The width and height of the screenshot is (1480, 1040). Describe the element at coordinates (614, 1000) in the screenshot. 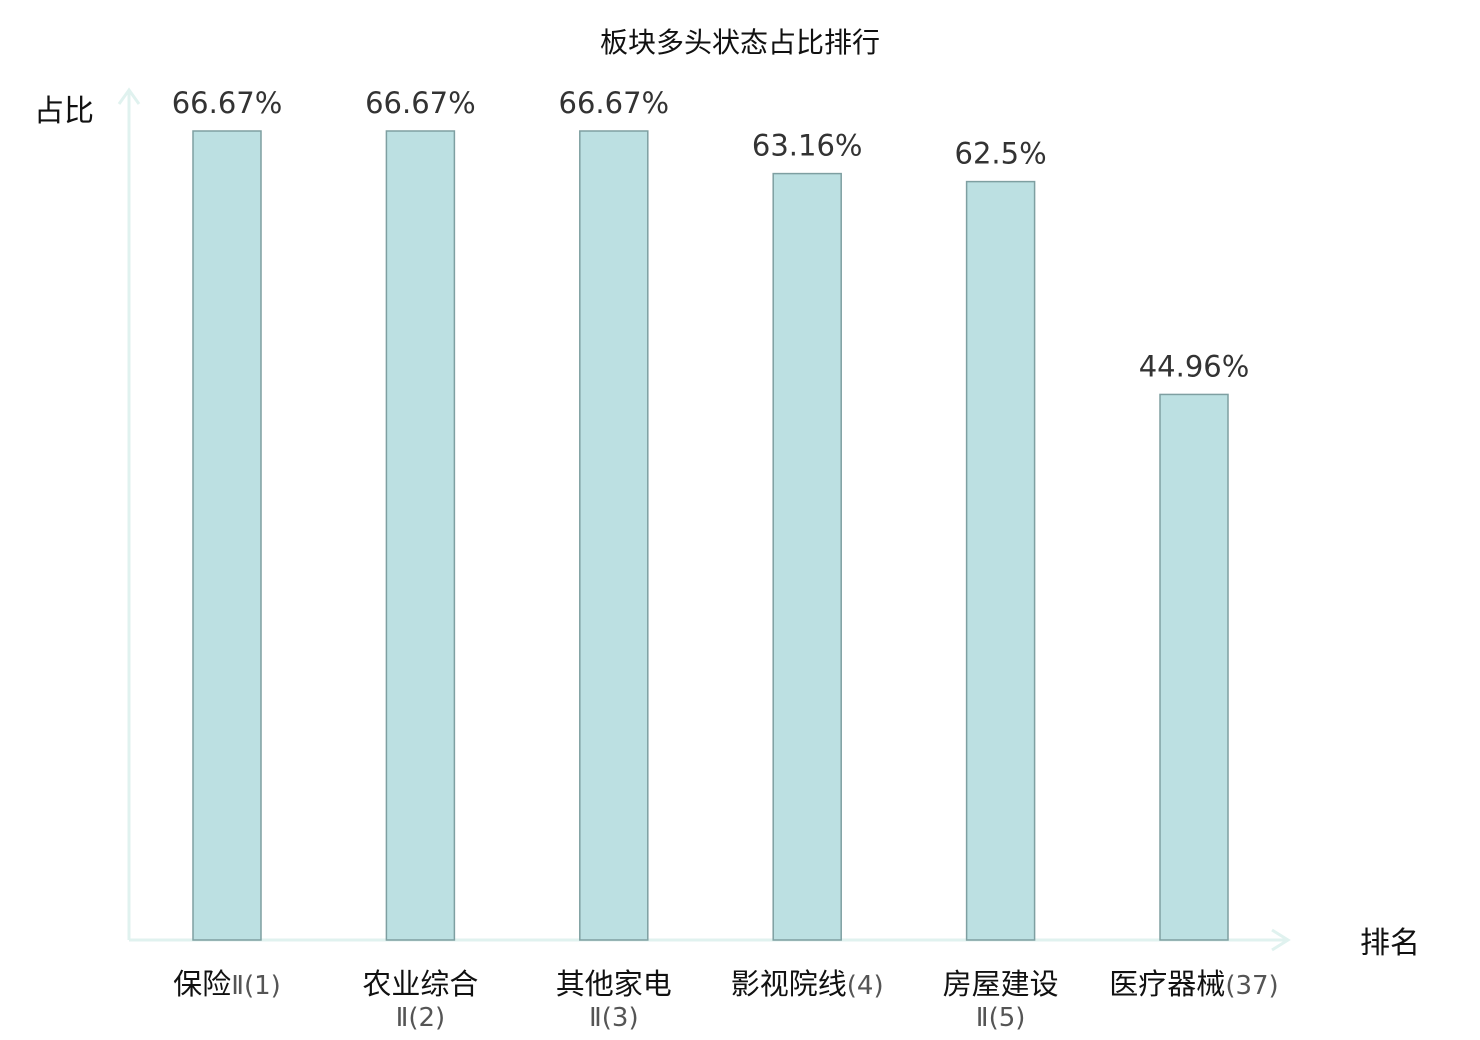

I see `category-label: 其他家电 Ⅱ(3)` at that location.